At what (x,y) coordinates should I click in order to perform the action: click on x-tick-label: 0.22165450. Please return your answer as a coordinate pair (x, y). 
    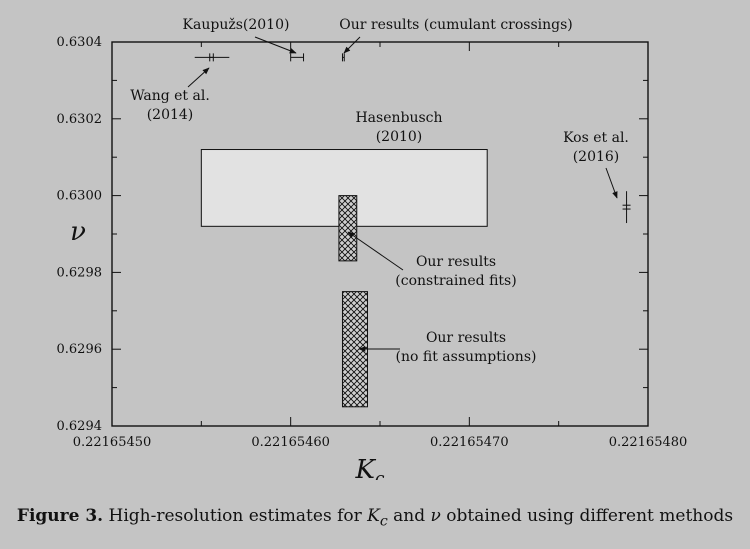
    Looking at the image, I should click on (112, 442).